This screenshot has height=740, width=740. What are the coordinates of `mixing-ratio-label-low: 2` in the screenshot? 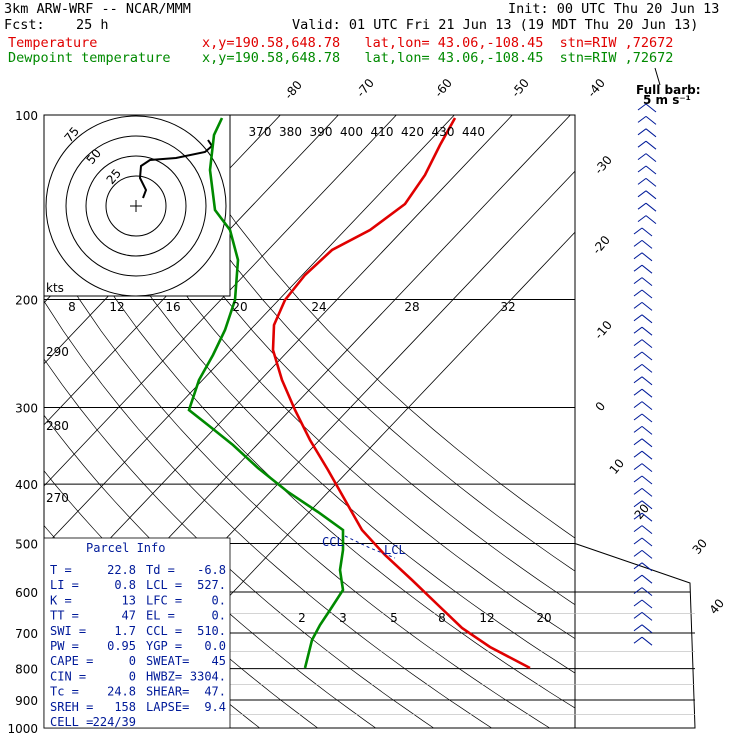 It's located at (302, 618).